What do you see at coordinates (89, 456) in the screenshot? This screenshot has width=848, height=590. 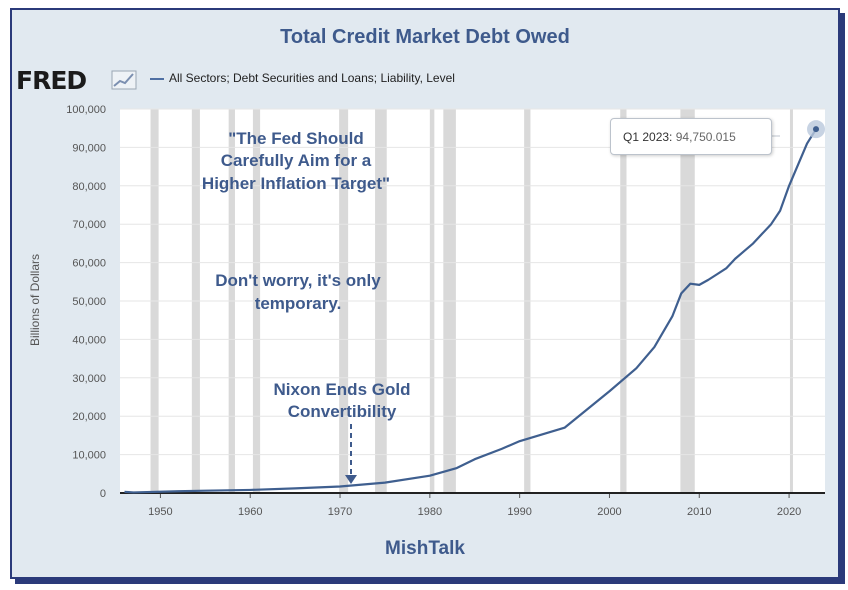 I see `y-tick-label: 10,000` at bounding box center [89, 456].